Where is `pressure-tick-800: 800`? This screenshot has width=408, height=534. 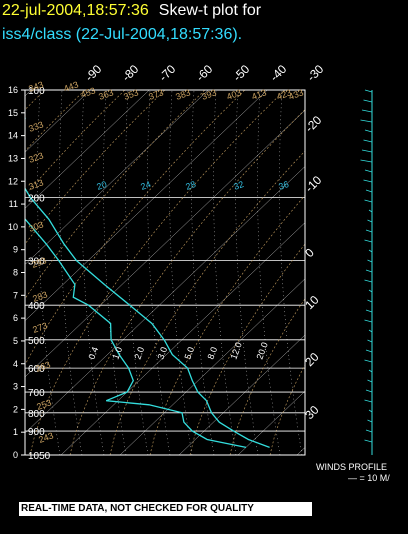
pressure-tick-800: 800 is located at coordinates (36, 414).